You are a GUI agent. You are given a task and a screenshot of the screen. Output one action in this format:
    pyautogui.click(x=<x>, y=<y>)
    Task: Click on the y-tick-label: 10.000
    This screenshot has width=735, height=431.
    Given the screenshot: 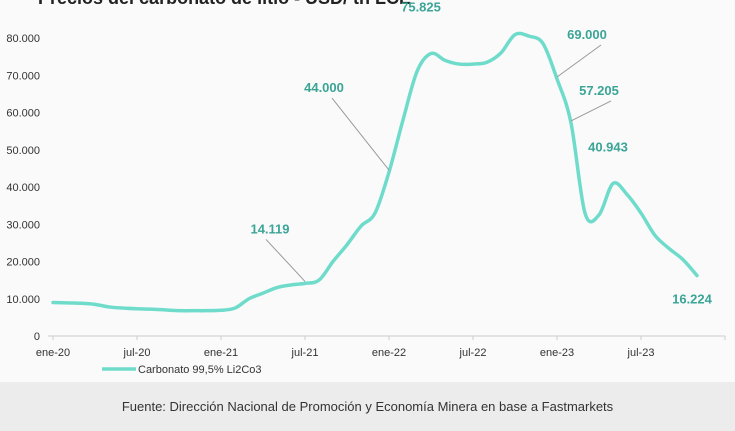 What is the action you would take?
    pyautogui.click(x=23, y=300)
    